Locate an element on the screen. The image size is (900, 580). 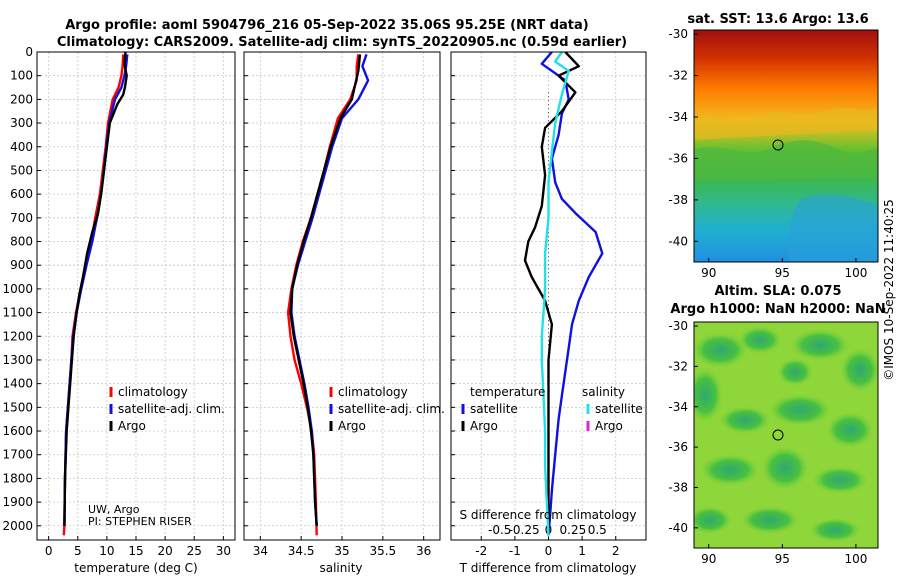
sla-anomaly-blobs is located at coordinates (786, 434).